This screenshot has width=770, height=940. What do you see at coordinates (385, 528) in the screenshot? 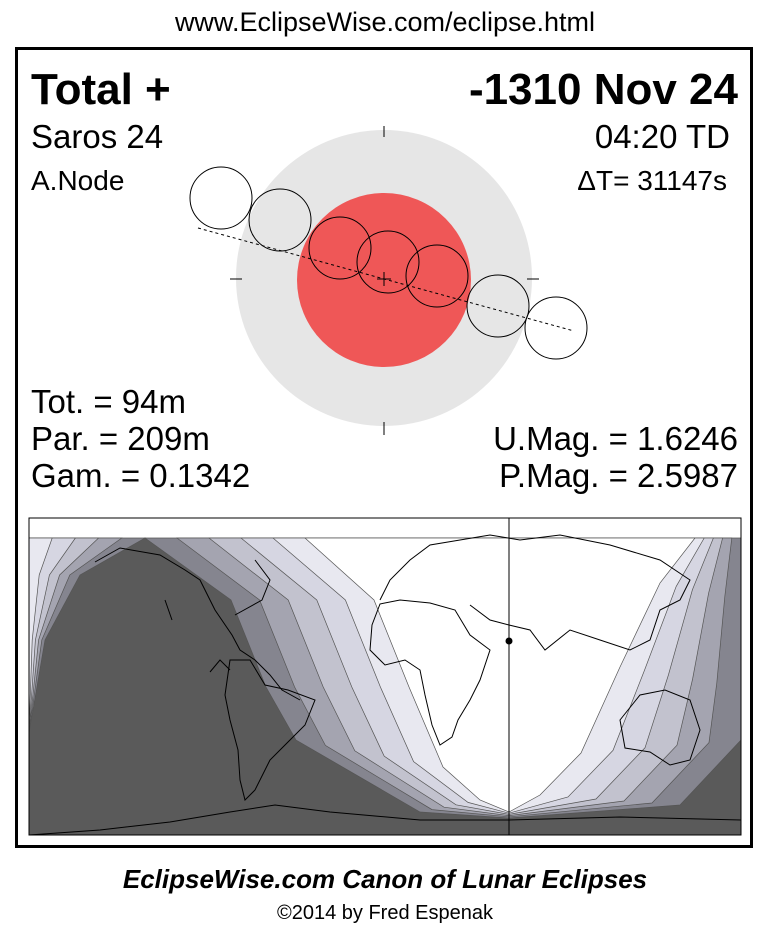
I see `map-polar-day` at bounding box center [385, 528].